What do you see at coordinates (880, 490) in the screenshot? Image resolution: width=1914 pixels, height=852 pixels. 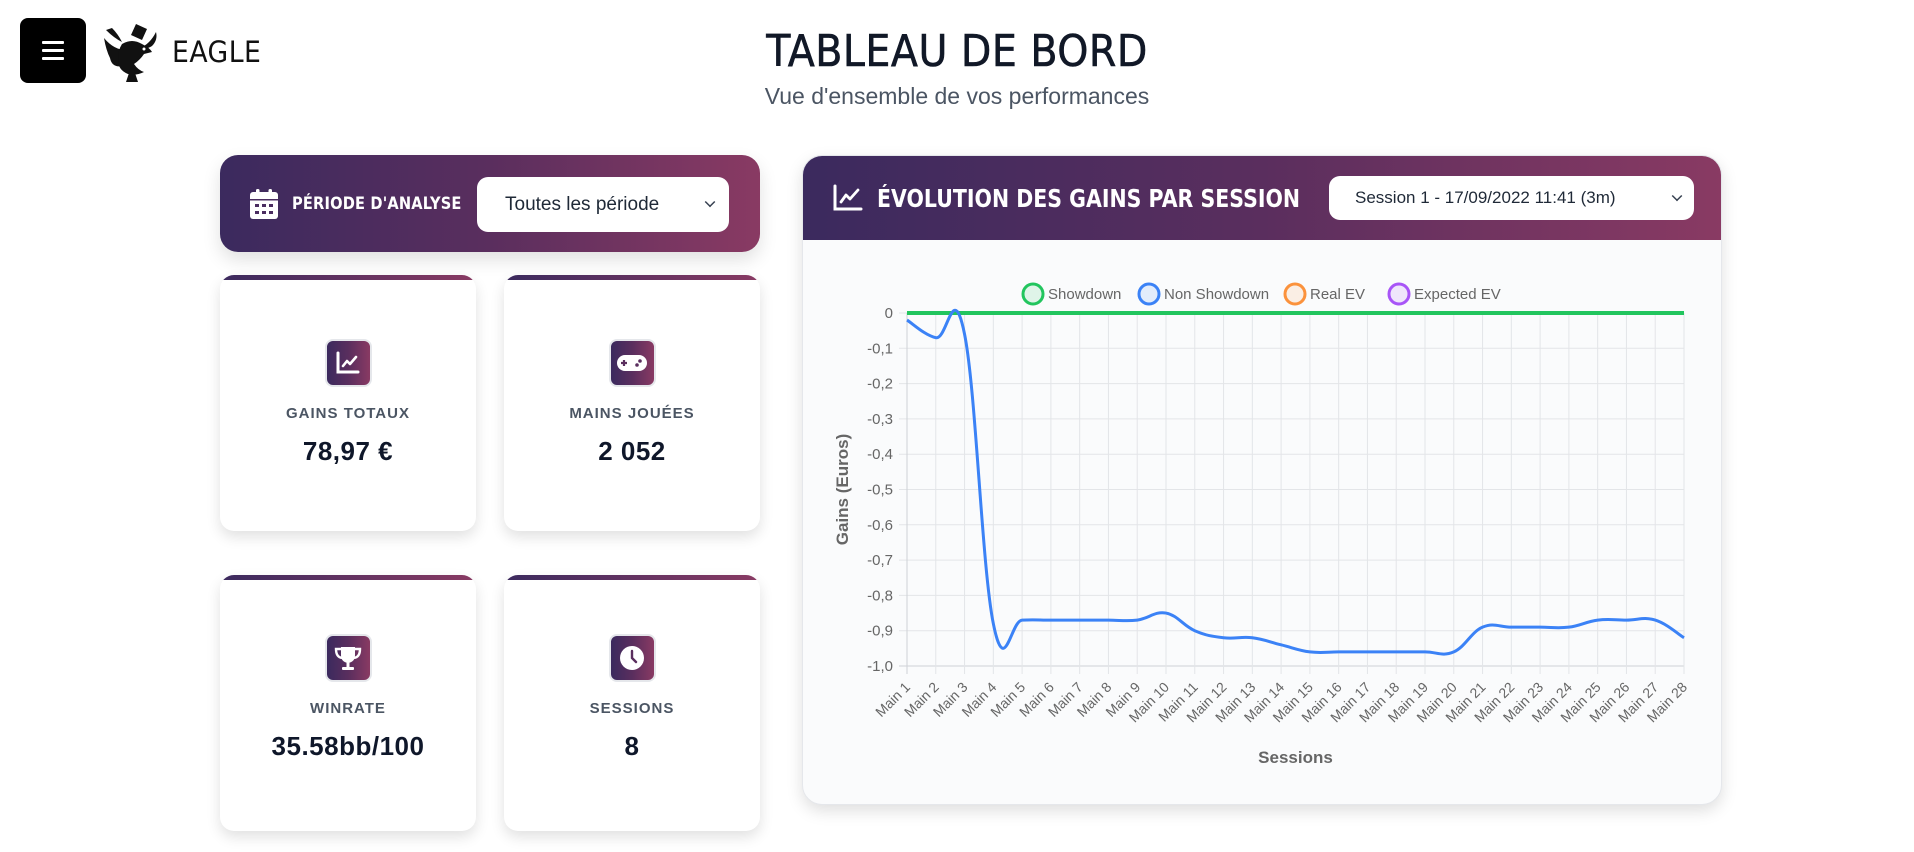 I see `y-tick-label: -0,5` at bounding box center [880, 490].